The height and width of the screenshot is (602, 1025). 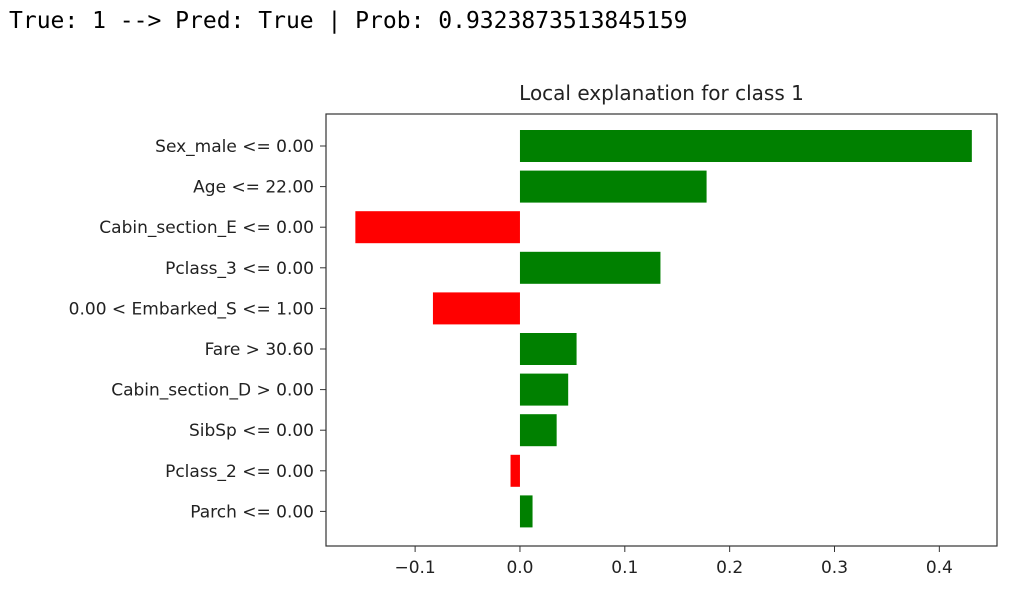 What do you see at coordinates (234, 147) in the screenshot?
I see `category-label: Sex_male <= 0.00` at bounding box center [234, 147].